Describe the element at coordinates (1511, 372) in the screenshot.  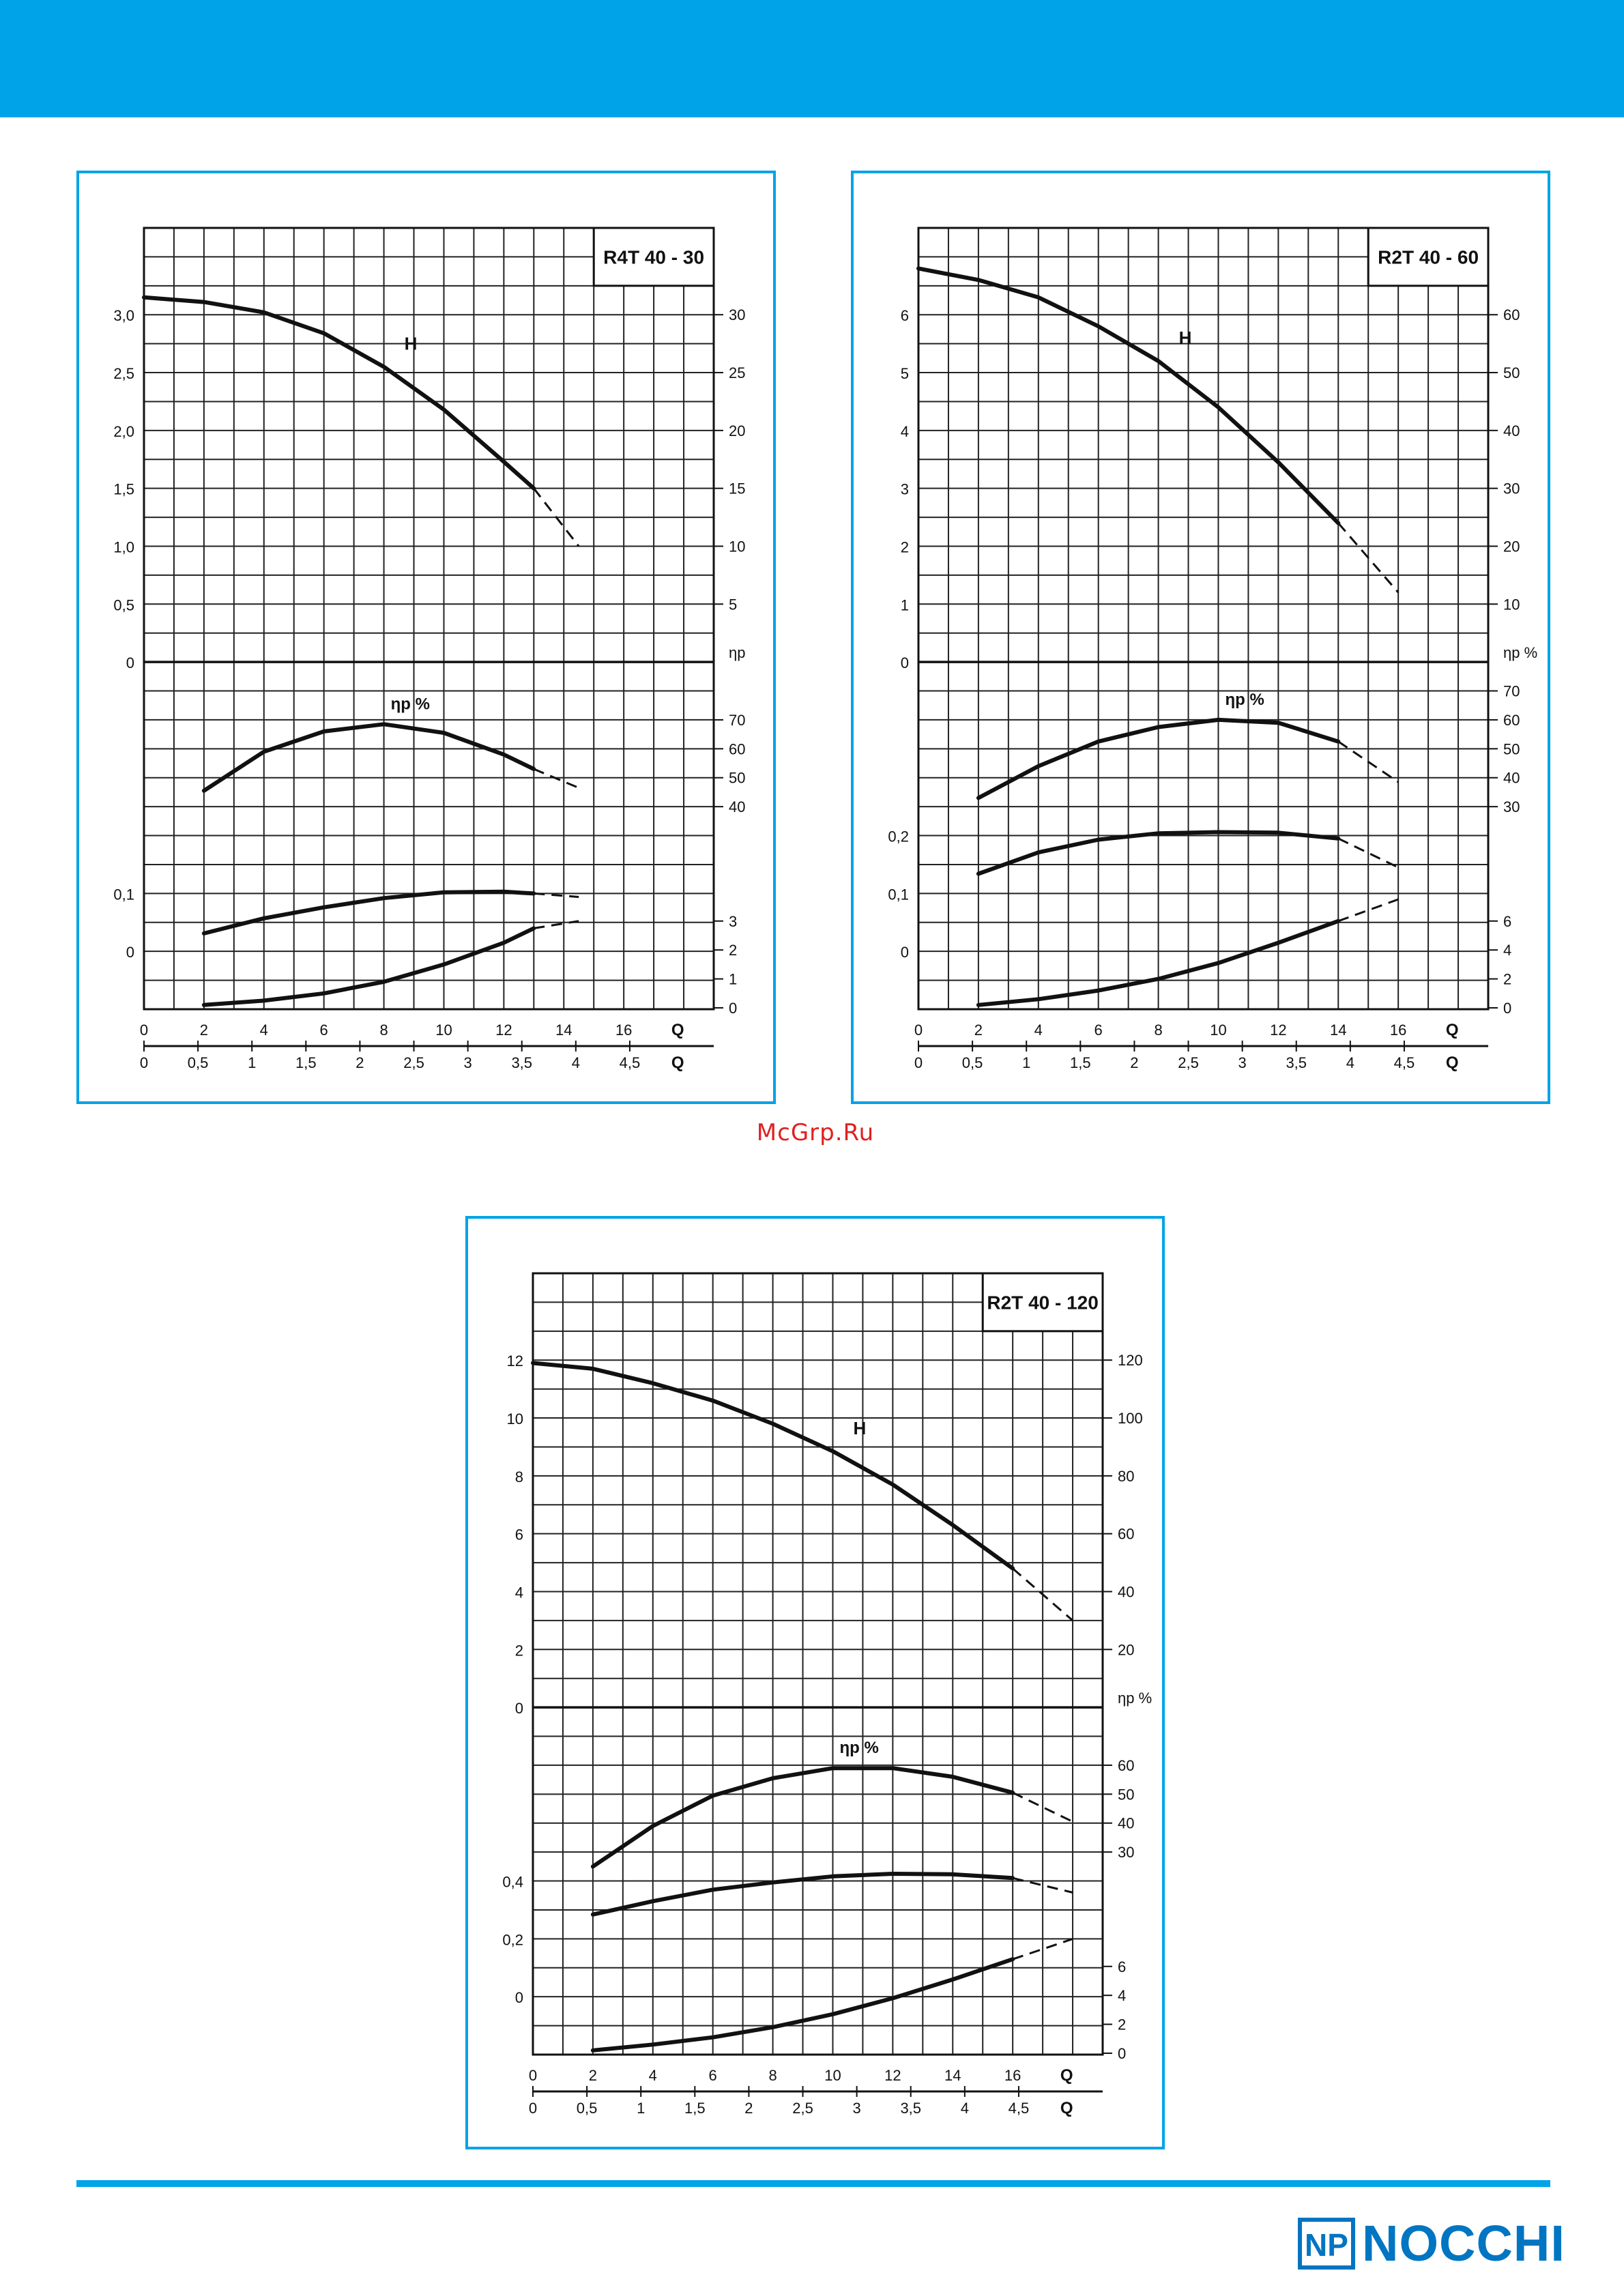
I see `head-right-tick-label: 50` at that location.